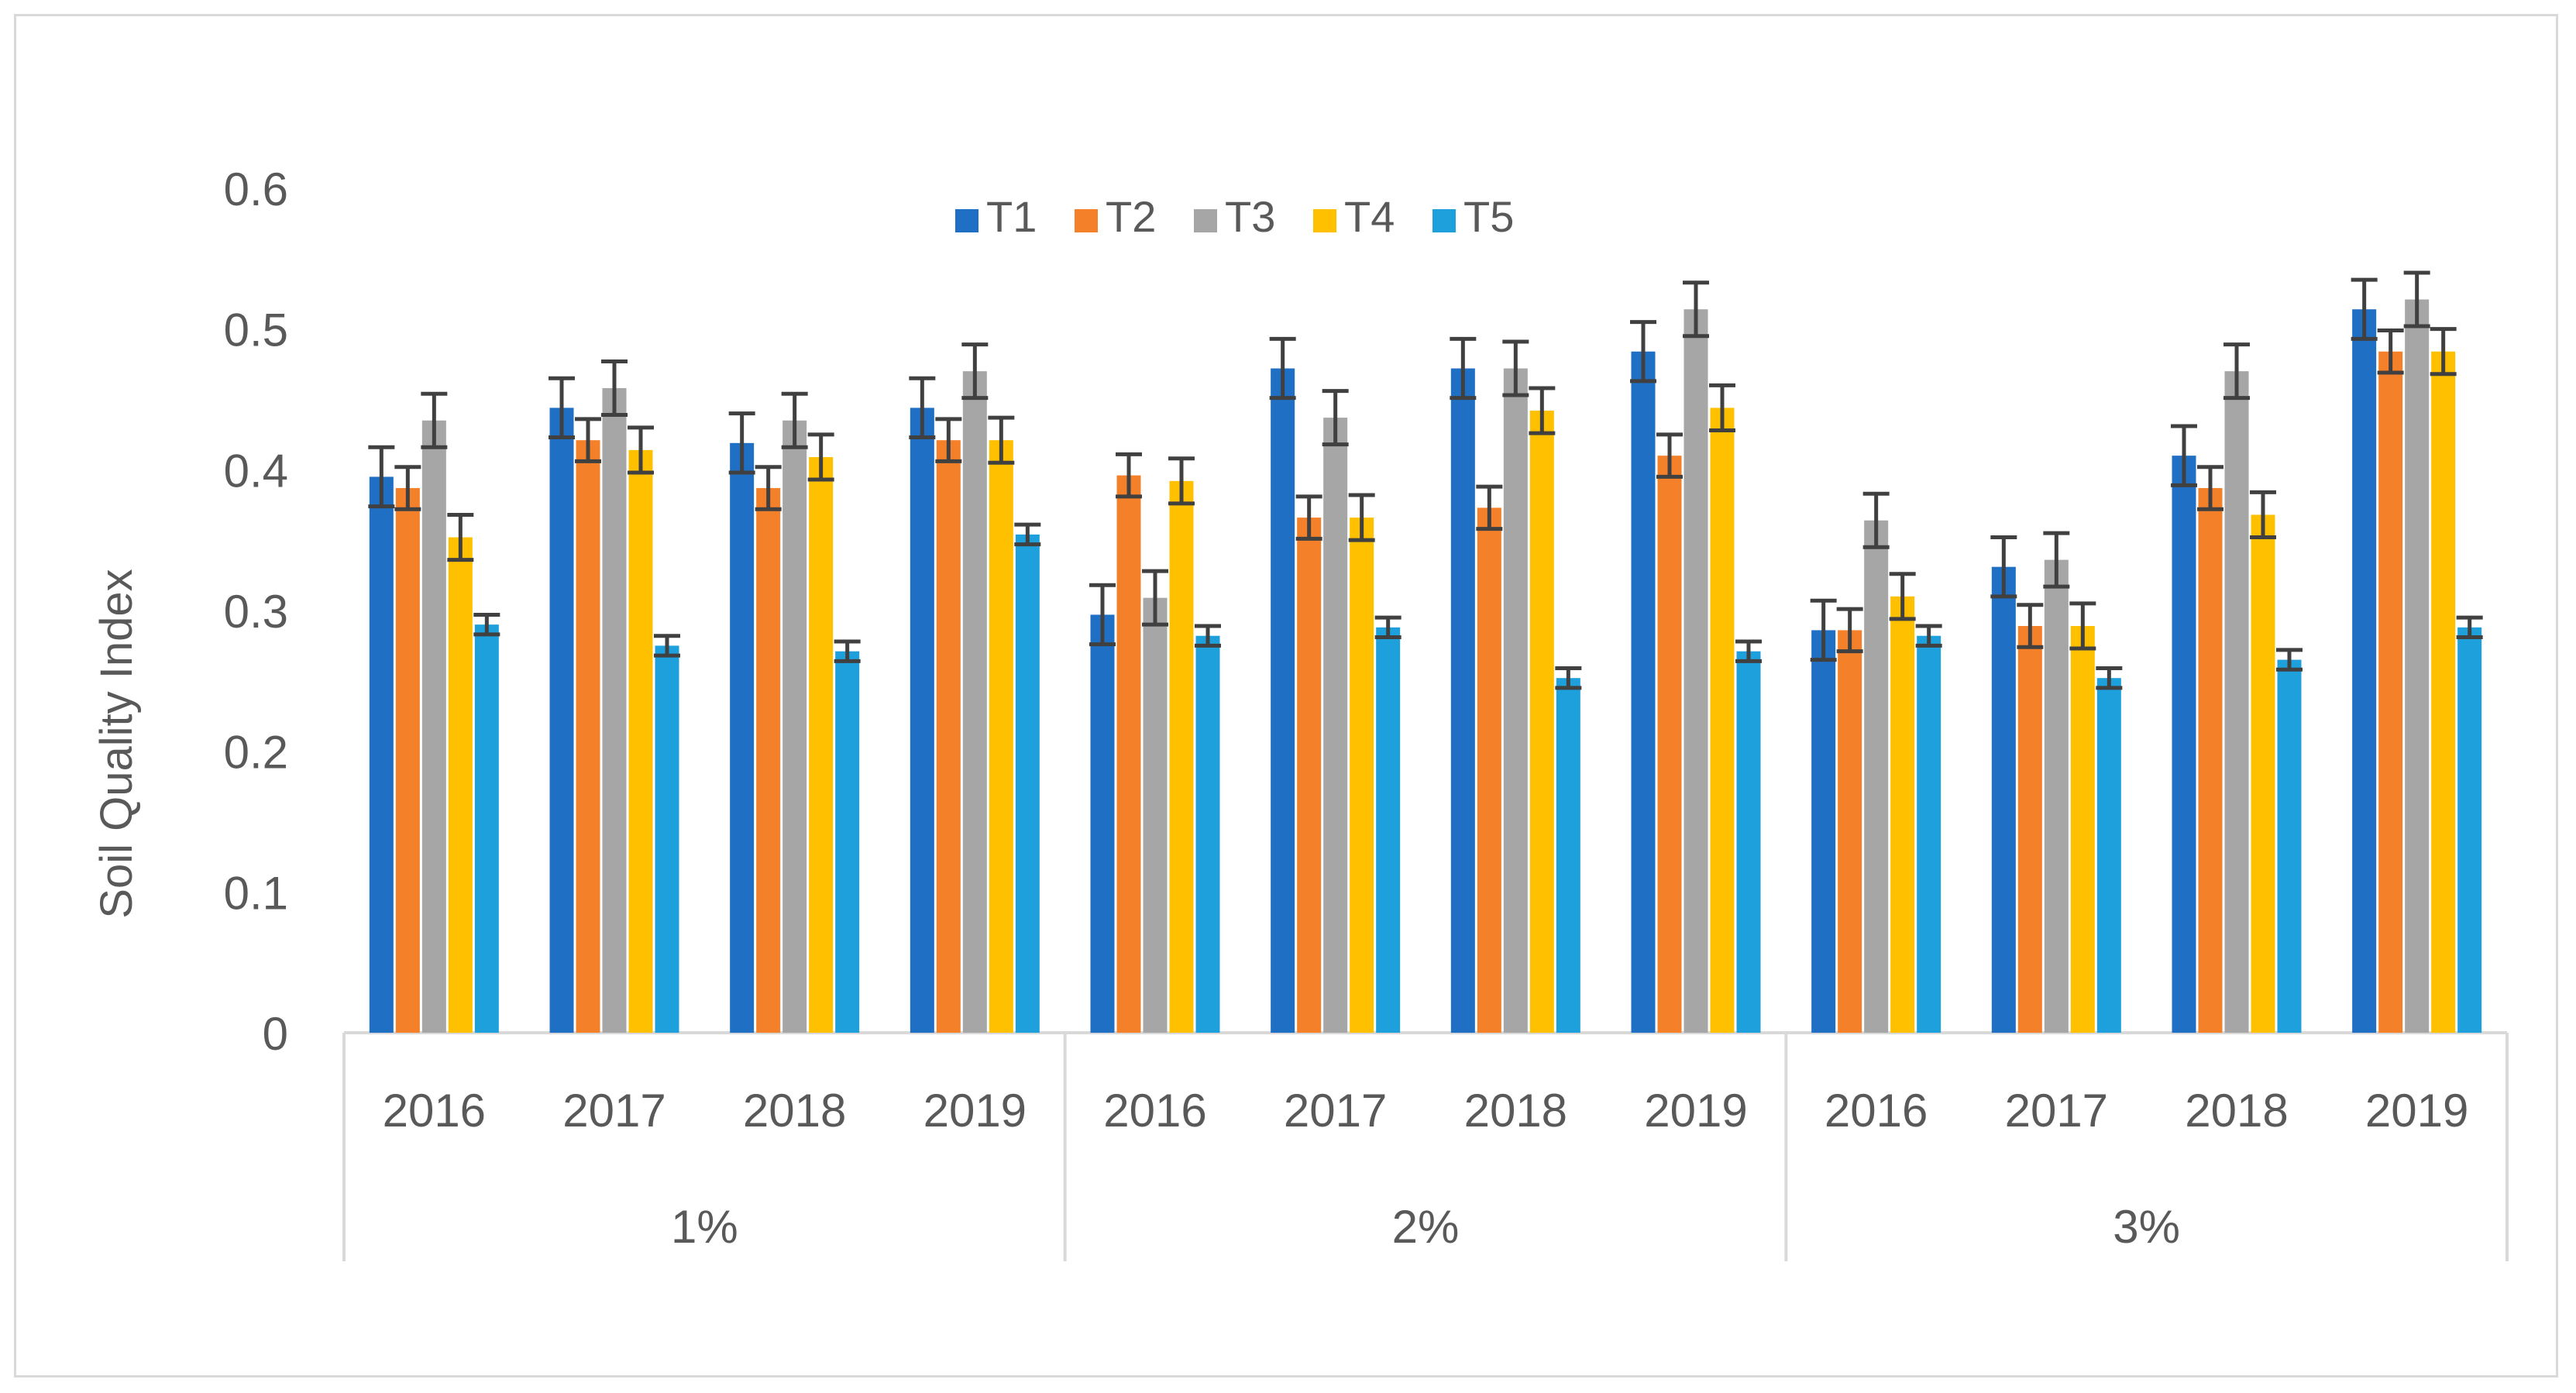 The width and height of the screenshot is (2576, 1393). Describe the element at coordinates (1205, 220) in the screenshot. I see `legend-swatch-t3` at that location.